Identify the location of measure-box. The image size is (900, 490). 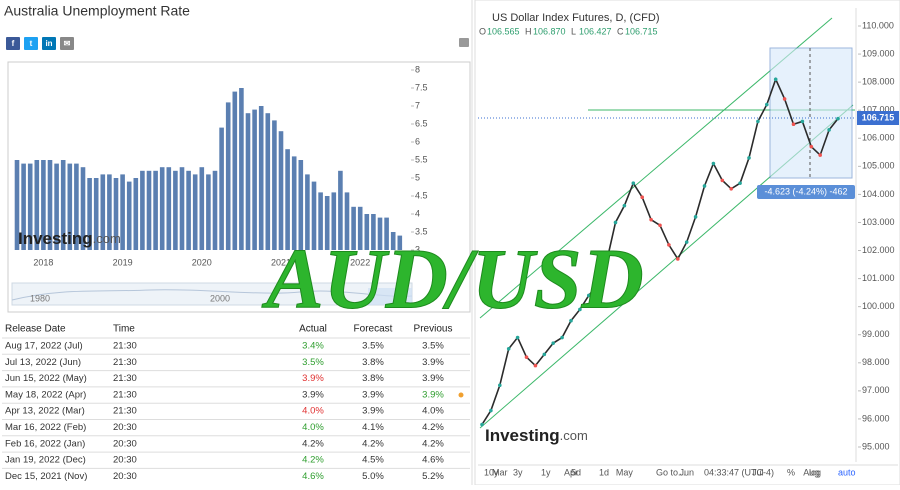
(811, 113).